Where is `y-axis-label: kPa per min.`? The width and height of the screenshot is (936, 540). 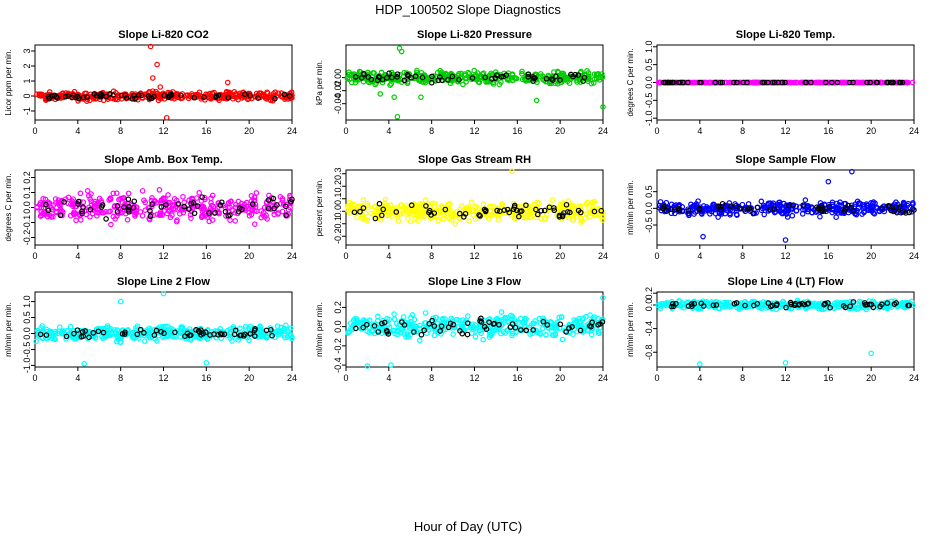
y-axis-label: kPa per min. is located at coordinates (319, 82).